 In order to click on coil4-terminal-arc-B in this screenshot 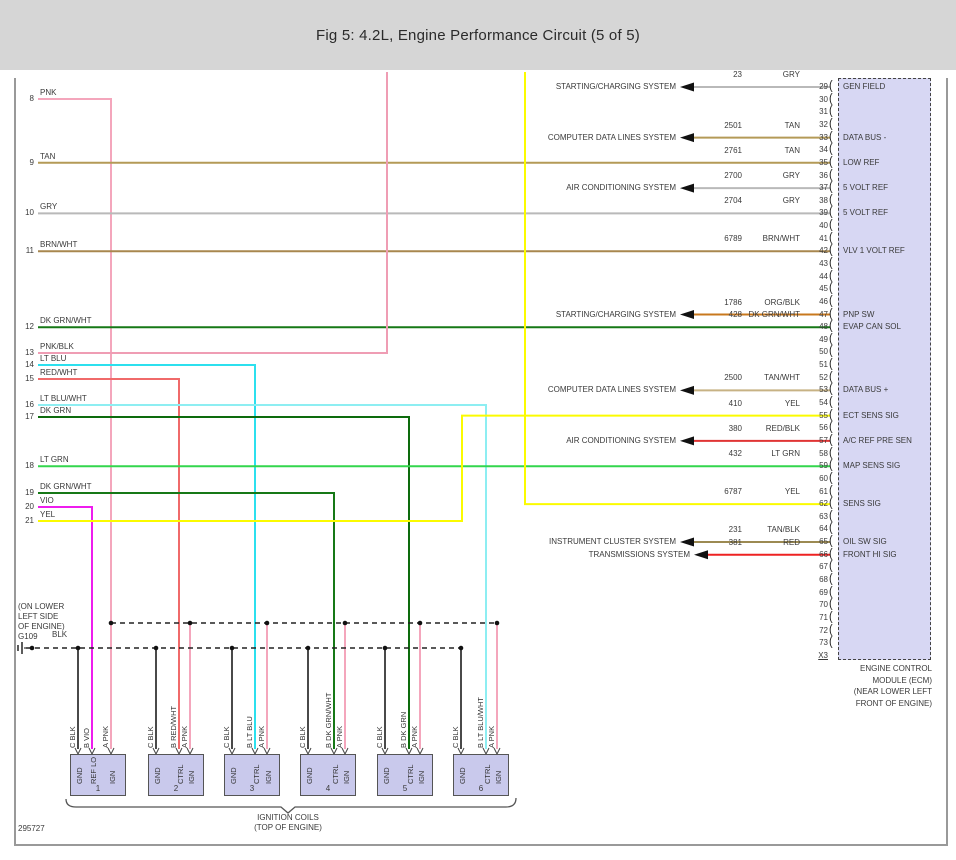, I will do `click(334, 751)`.